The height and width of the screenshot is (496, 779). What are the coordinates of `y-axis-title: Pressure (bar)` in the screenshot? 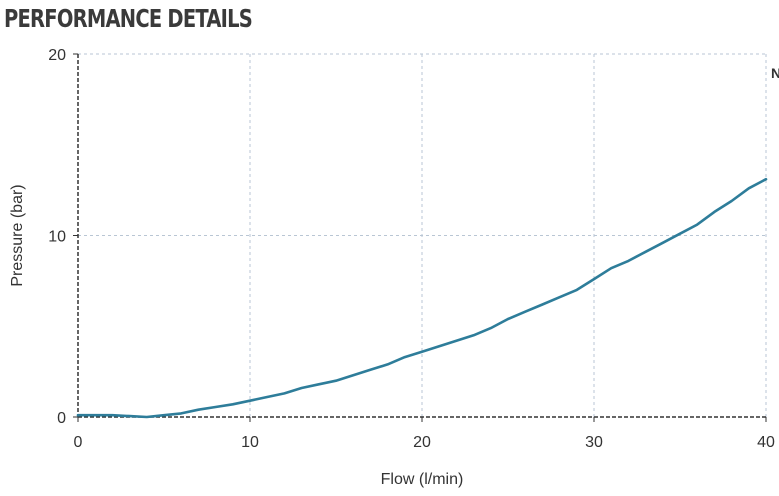 It's located at (17, 235).